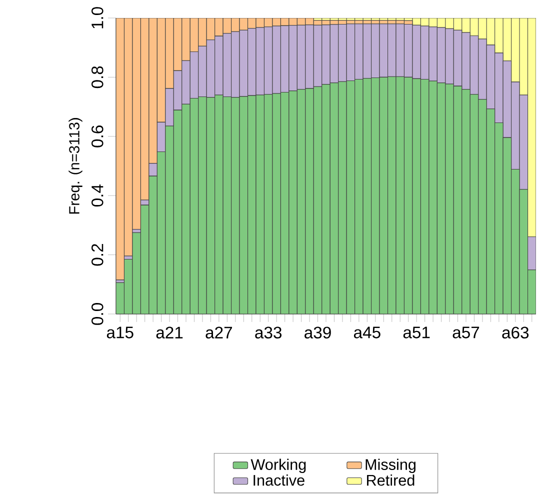  Describe the element at coordinates (391, 465) in the screenshot. I see `legend-label: Missing` at that location.